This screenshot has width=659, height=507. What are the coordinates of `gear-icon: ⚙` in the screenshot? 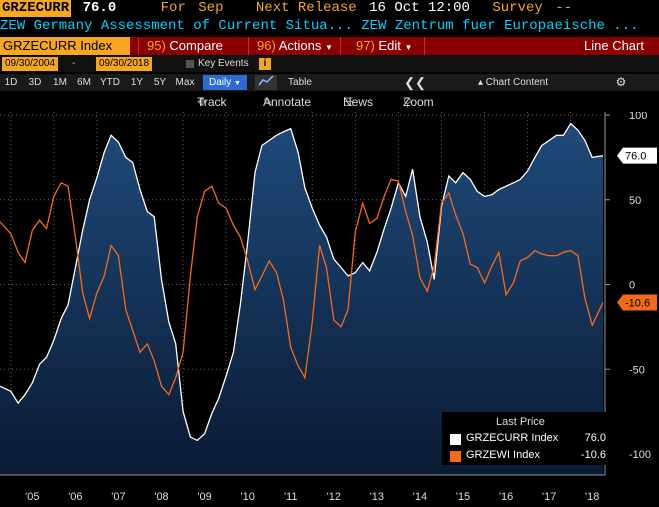 It's located at (621, 82).